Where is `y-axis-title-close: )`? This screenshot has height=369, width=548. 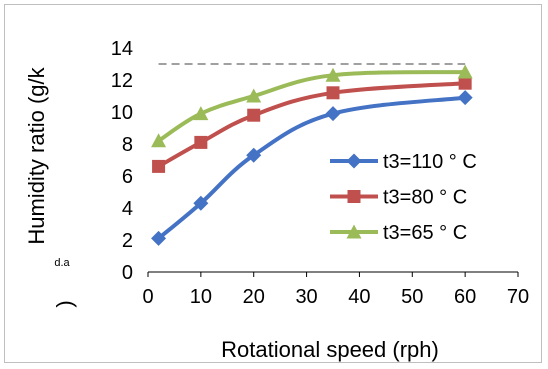 y-axis-title-close: ) is located at coordinates (64, 303).